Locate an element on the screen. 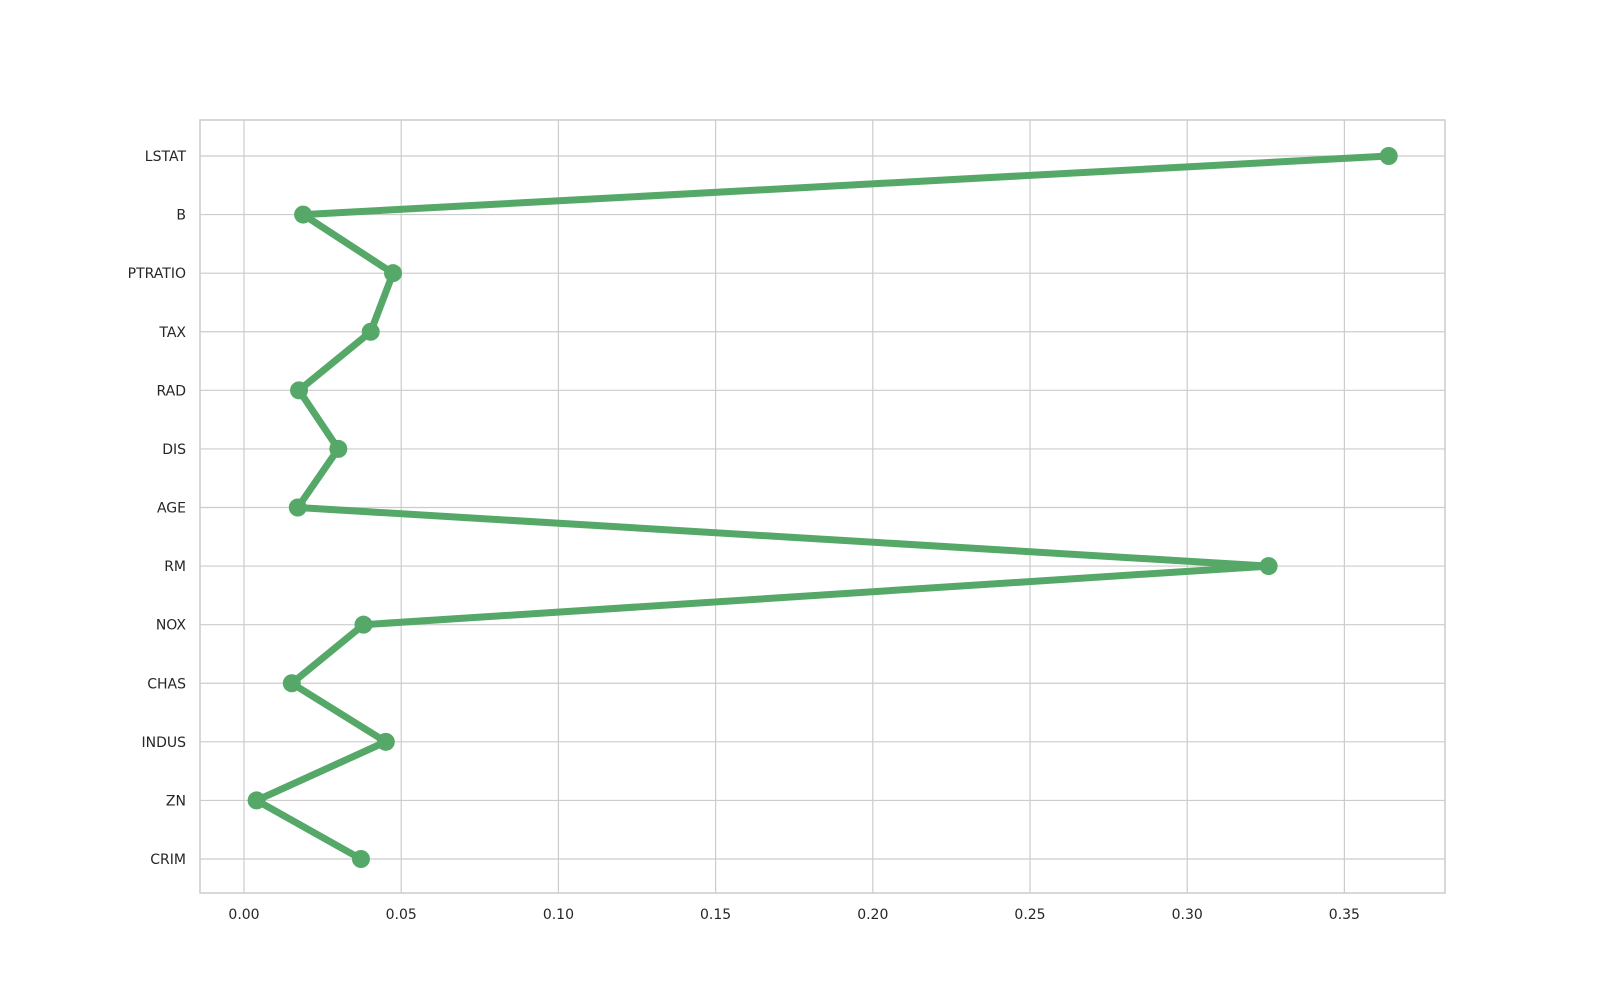  data-point-rm is located at coordinates (1268, 566).